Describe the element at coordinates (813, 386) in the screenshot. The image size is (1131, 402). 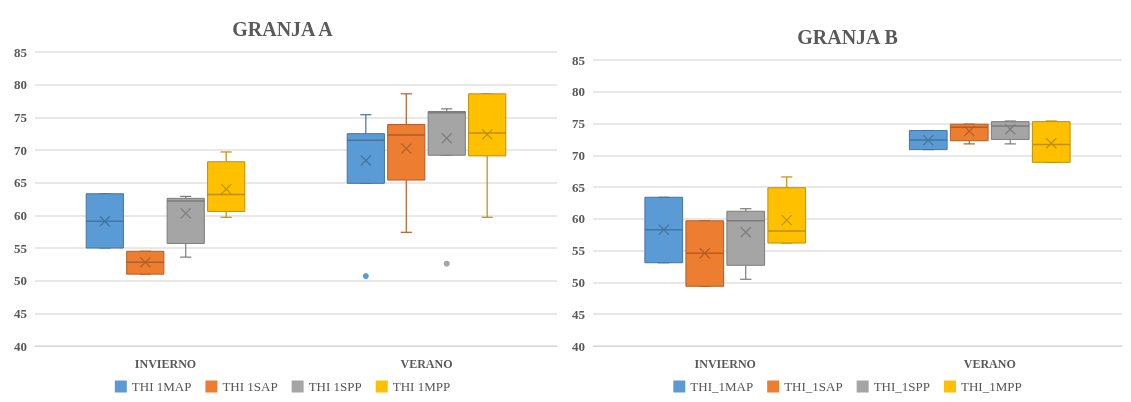
I see `legend-label: THI_1SAP` at that location.